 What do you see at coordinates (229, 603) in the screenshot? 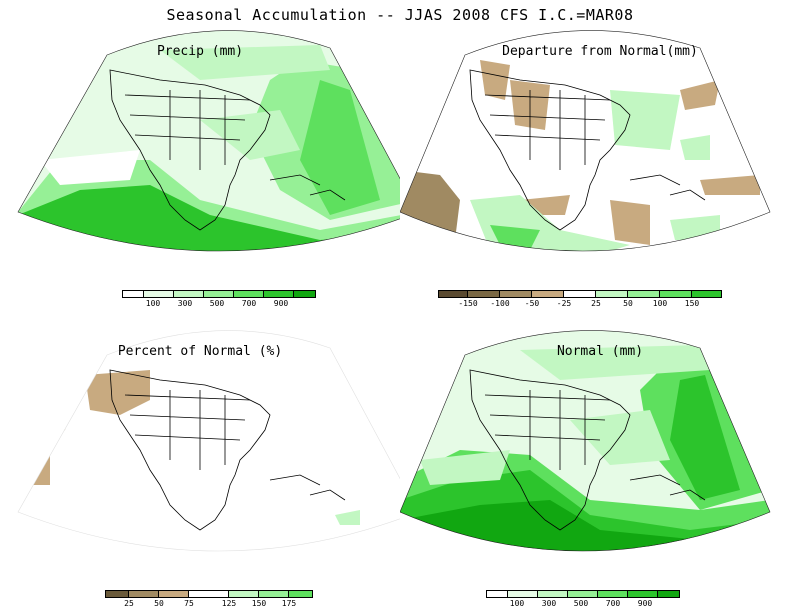
I see `cb-label: 125` at bounding box center [229, 603].